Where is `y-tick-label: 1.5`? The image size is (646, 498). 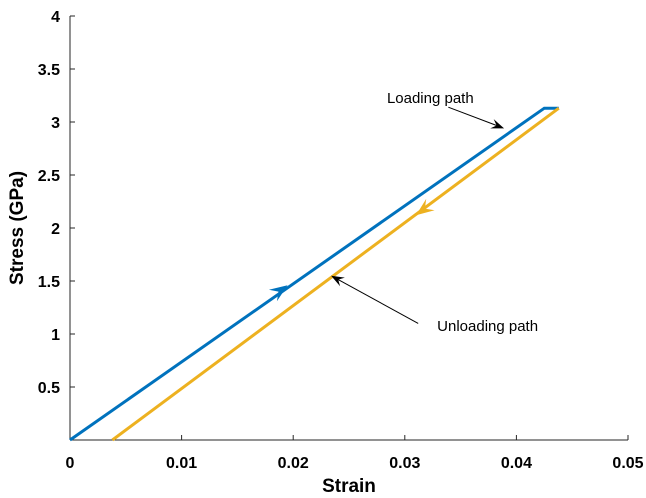
y-tick-label: 1.5 is located at coordinates (49, 282).